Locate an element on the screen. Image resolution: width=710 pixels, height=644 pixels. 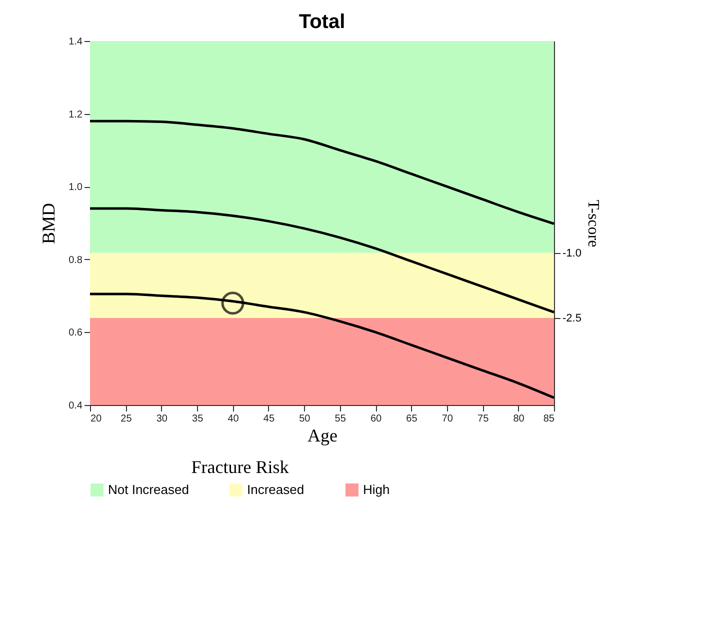
x-tick-label: 50 is located at coordinates (305, 419).